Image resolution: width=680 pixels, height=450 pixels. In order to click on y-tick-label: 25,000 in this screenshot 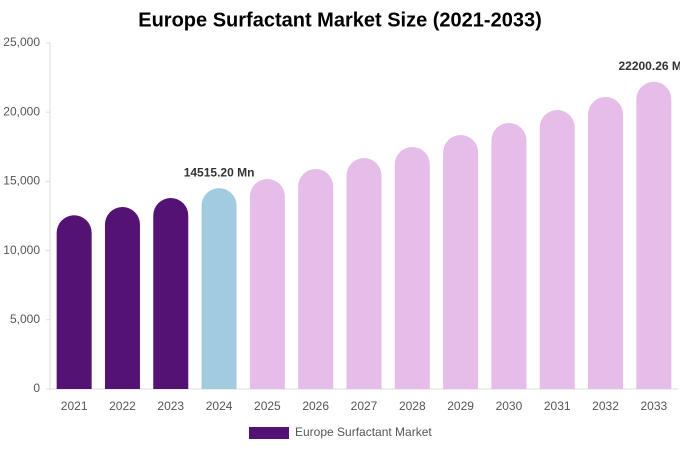, I will do `click(21, 42)`.